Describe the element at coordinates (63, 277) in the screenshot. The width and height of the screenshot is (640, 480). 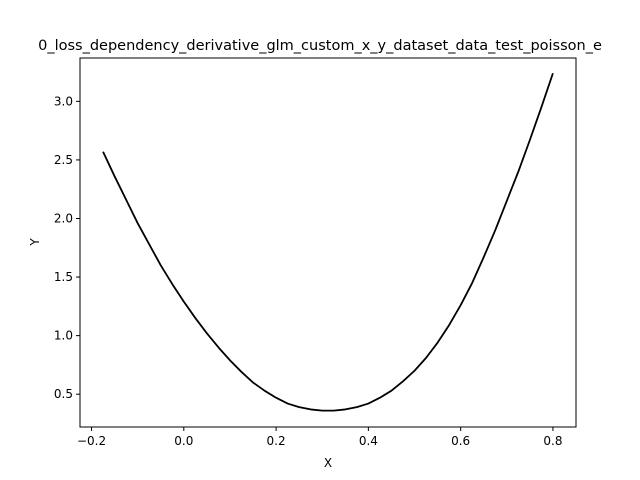
I see `y-tick-label: 1.5` at that location.